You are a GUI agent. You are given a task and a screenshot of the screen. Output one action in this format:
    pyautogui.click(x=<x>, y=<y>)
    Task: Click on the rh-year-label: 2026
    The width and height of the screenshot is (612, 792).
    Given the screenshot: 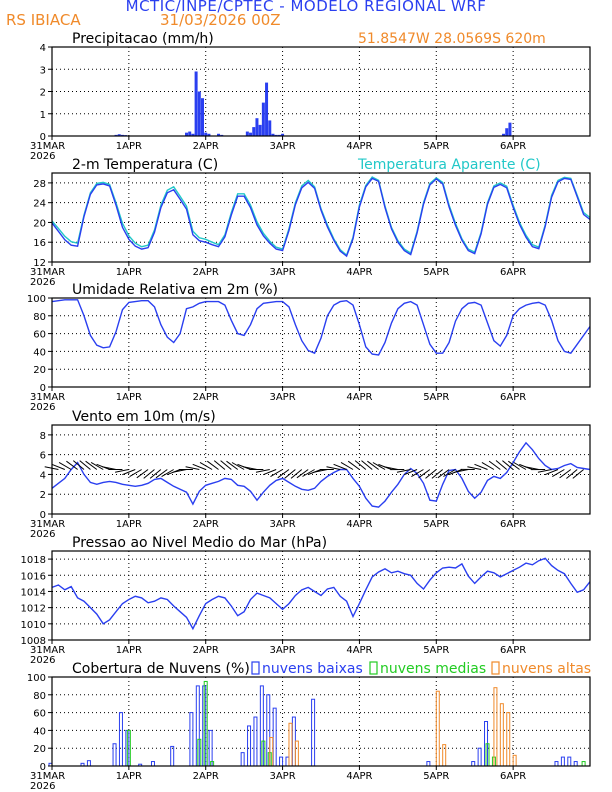 What is the action you would take?
    pyautogui.click(x=42, y=407)
    